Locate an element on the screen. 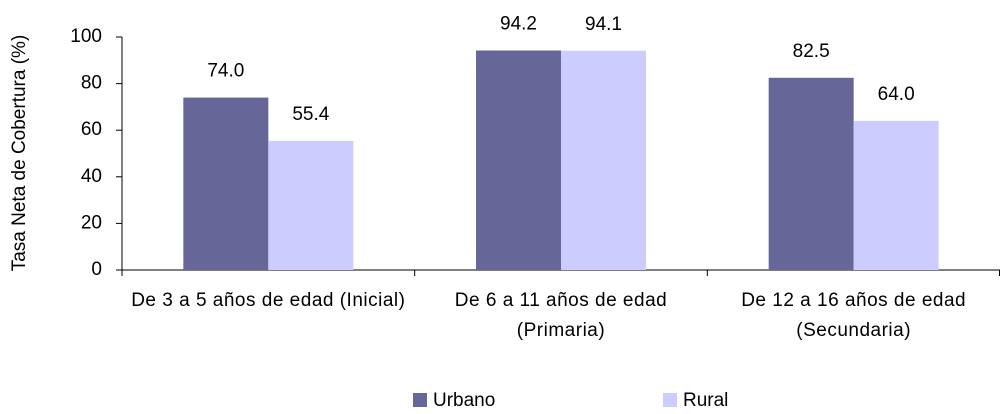  value-label: 55.4 is located at coordinates (310, 114).